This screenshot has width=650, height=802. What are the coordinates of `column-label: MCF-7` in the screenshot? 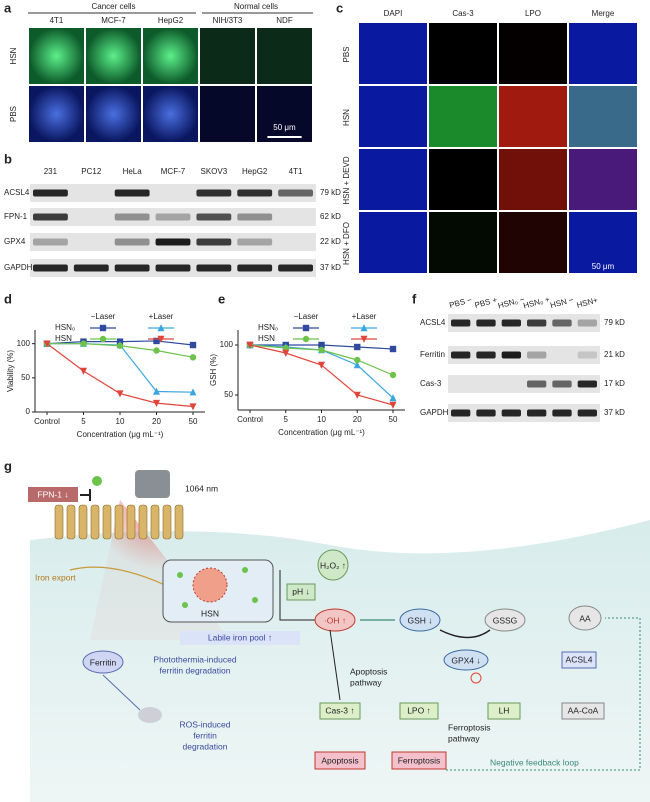 It's located at (113, 20).